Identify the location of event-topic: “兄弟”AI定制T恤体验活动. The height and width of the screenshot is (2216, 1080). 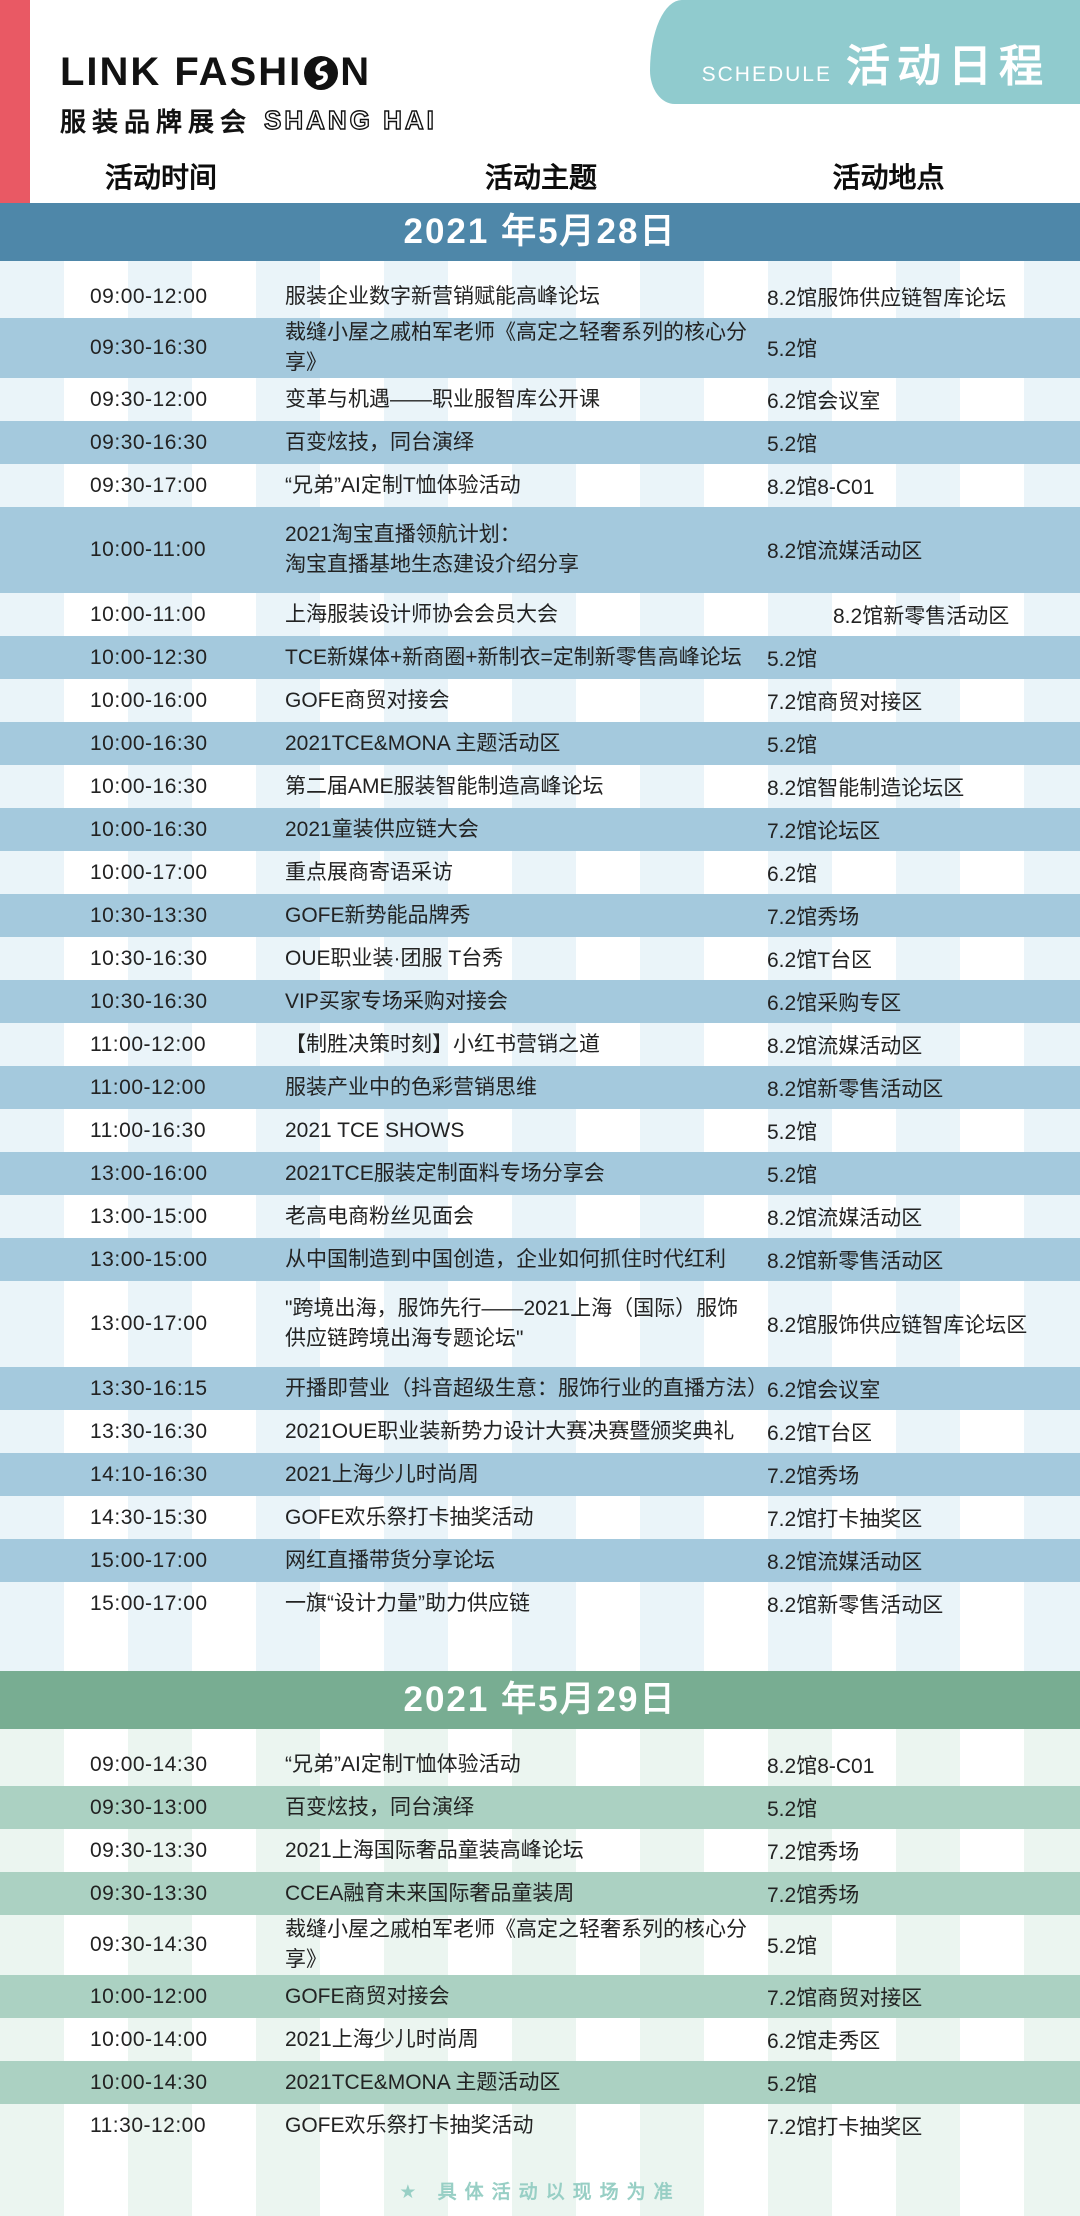
(526, 486).